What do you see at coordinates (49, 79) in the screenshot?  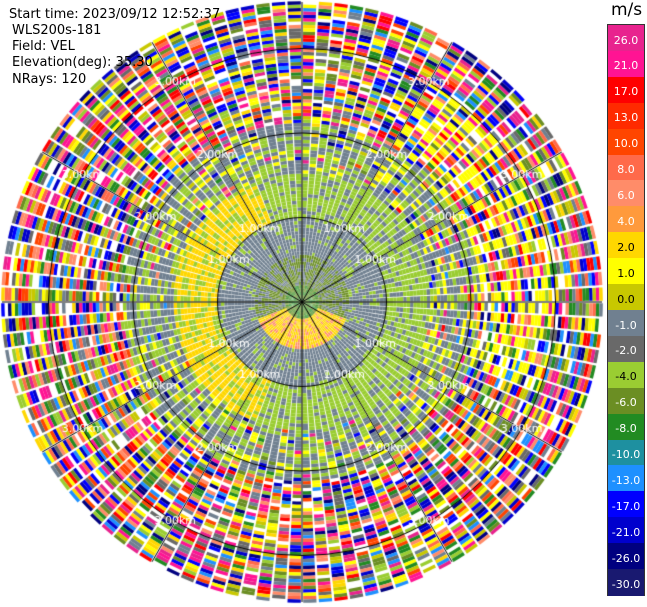 I see `nrays-label: NRays: 120` at bounding box center [49, 79].